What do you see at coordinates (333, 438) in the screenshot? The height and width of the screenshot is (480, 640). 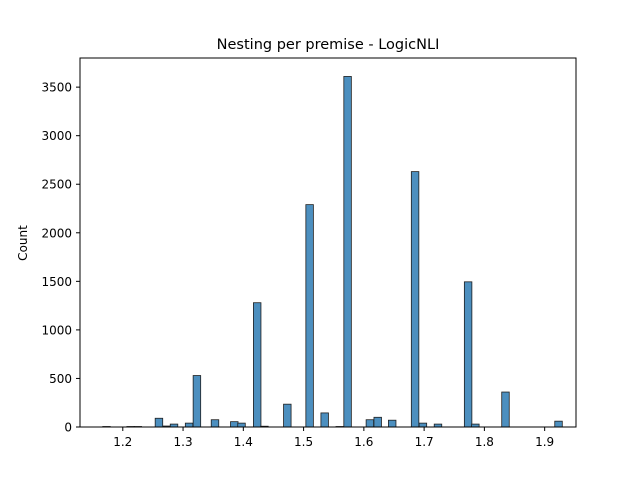 I see `x-ticks-group: 1.2 1.3 1.4 1.5 1.6 1.7 1.8 1.9` at bounding box center [333, 438].